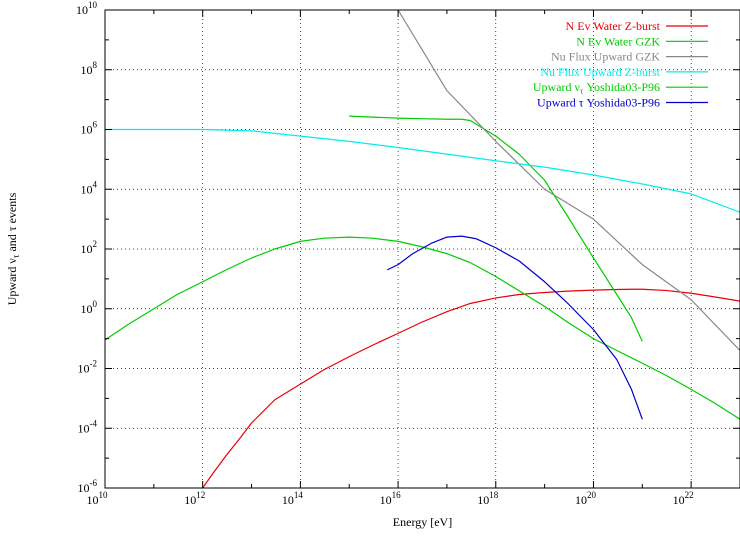  What do you see at coordinates (618, 41) in the screenshot?
I see `legend-label-n-ev-water-gzk: N Ev Water GZK` at bounding box center [618, 41].